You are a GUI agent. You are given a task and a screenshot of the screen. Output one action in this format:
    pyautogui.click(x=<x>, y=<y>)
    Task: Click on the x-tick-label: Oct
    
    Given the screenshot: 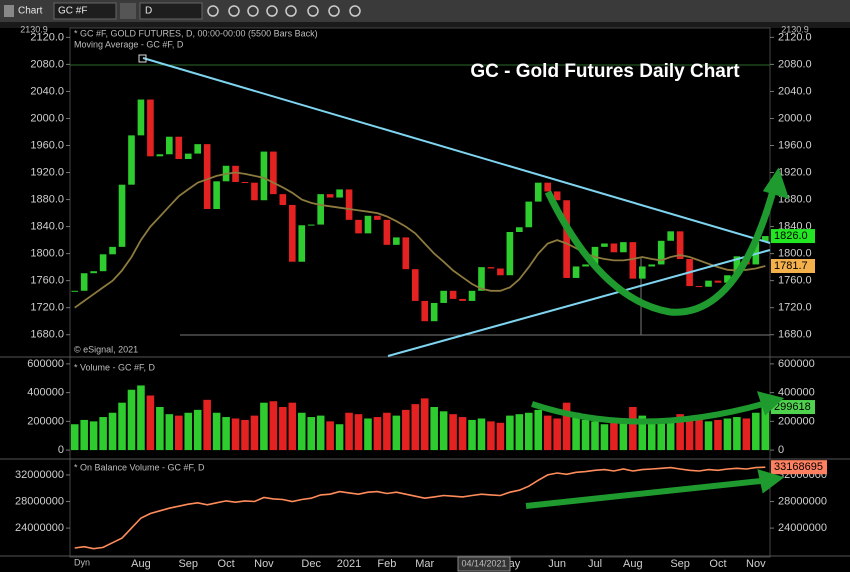 What is the action you would take?
    pyautogui.click(x=717, y=564)
    